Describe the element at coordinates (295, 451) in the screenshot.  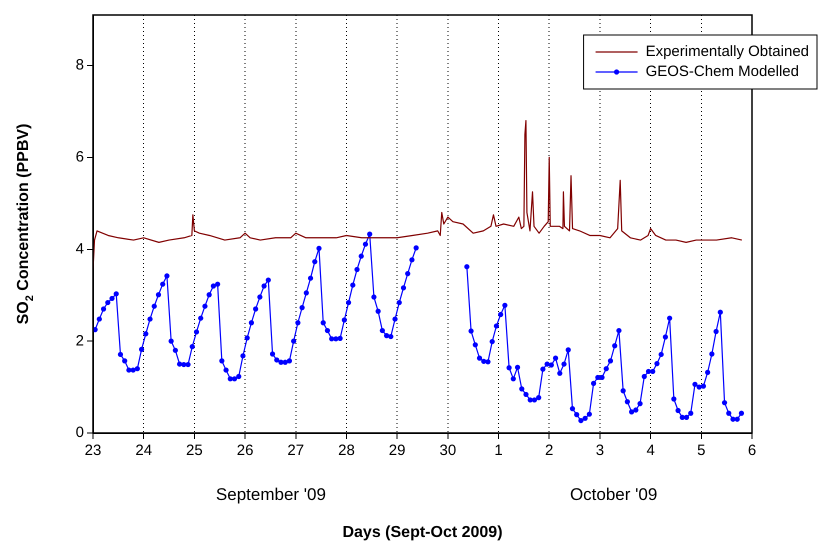
I see `x-tick-label: 27` at that location.